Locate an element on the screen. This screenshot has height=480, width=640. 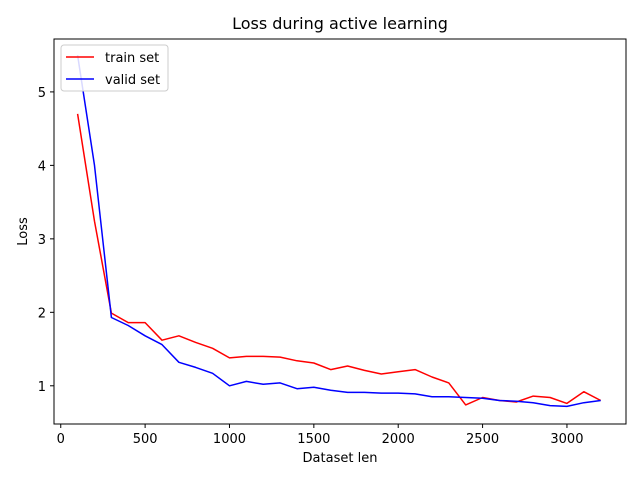
legend-label-2: valid set is located at coordinates (132, 80).